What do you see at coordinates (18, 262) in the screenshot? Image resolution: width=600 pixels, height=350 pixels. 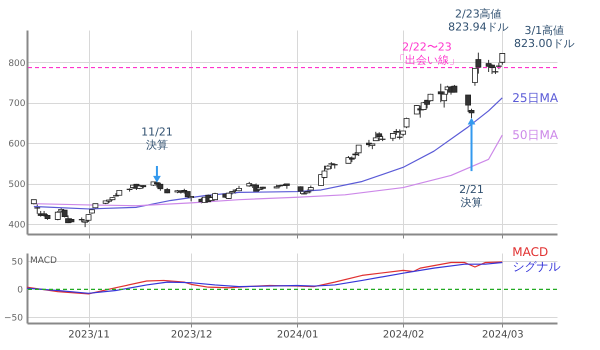 I see `y-tick-label: 50` at bounding box center [18, 262].